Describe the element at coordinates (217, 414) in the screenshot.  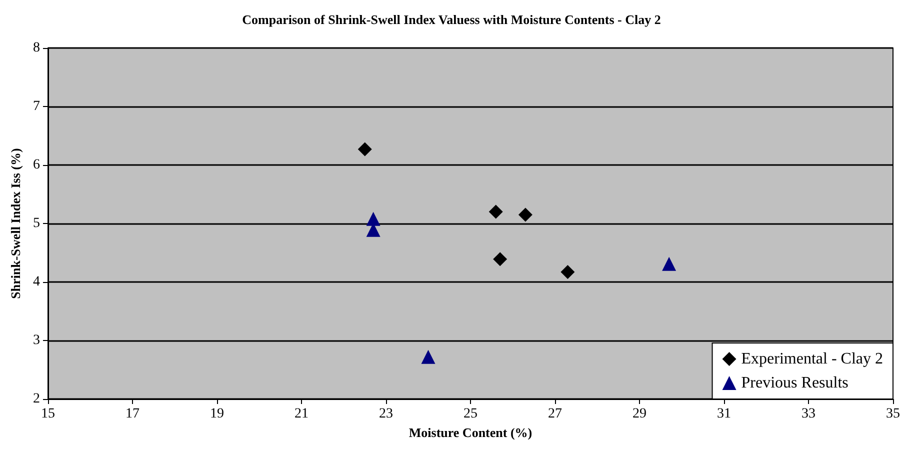
I see `x-tick-label: 19` at that location.